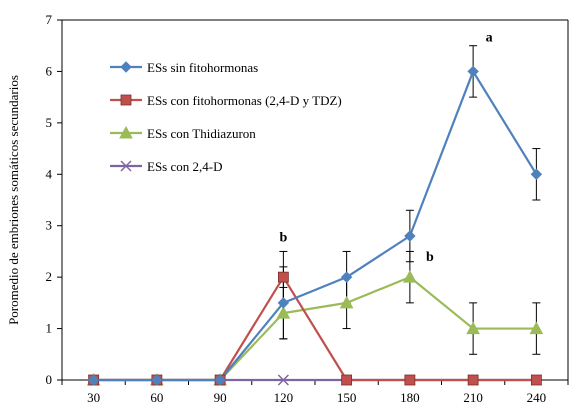 This screenshot has height=411, width=581. Describe the element at coordinates (347, 397) in the screenshot. I see `x-tick-label: 150` at that location.